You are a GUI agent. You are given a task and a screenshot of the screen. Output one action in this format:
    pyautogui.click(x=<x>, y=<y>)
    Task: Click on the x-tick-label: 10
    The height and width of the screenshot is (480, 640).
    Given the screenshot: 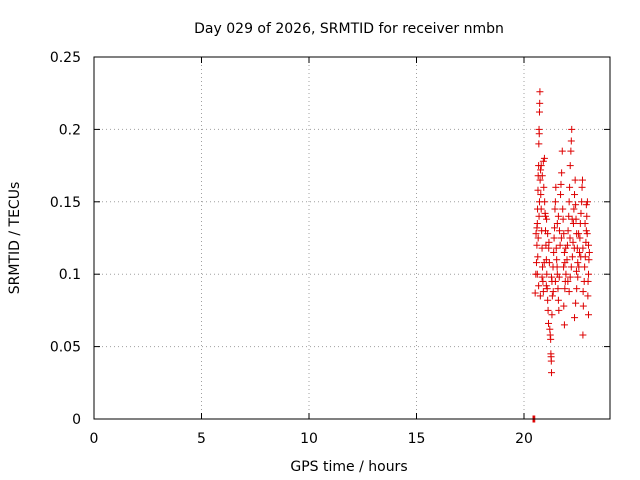 What is the action you would take?
    pyautogui.click(x=309, y=439)
    